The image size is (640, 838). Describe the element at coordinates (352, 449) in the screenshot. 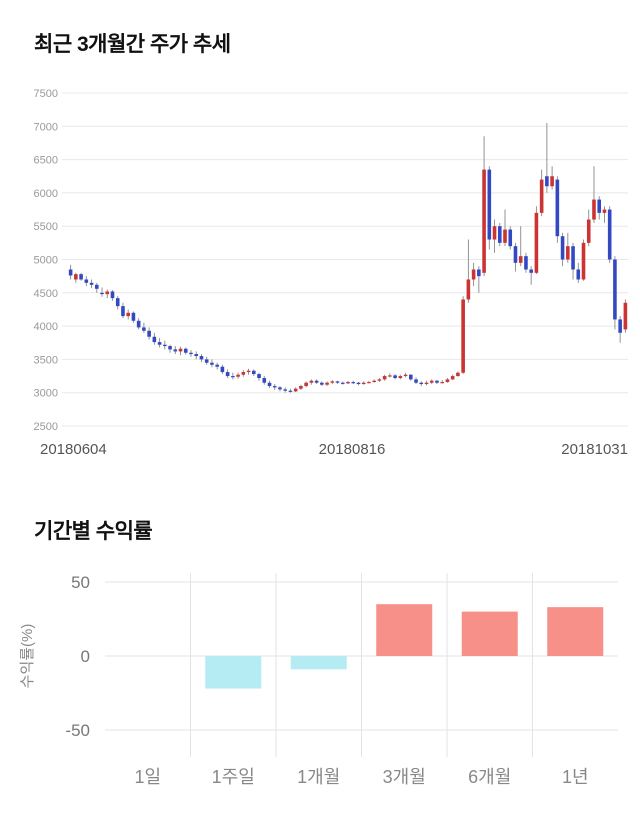

I see `x-axis-tick-label: 20180816` at that location.